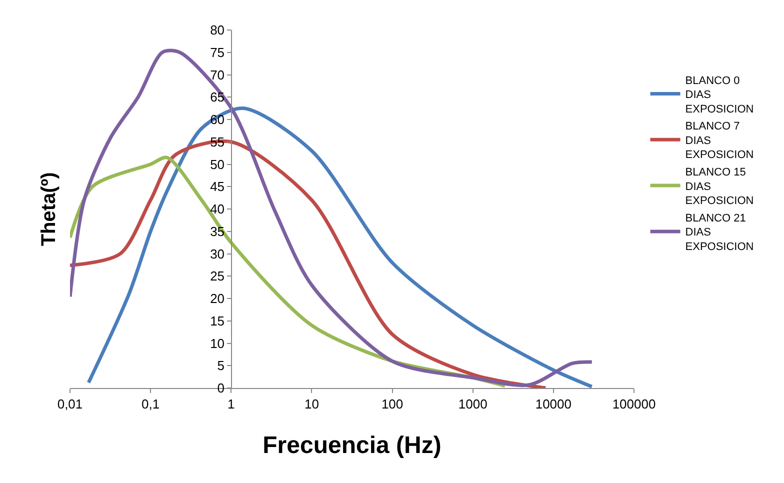  Describe the element at coordinates (217, 30) in the screenshot. I see `y-tick-label: 80` at that location.